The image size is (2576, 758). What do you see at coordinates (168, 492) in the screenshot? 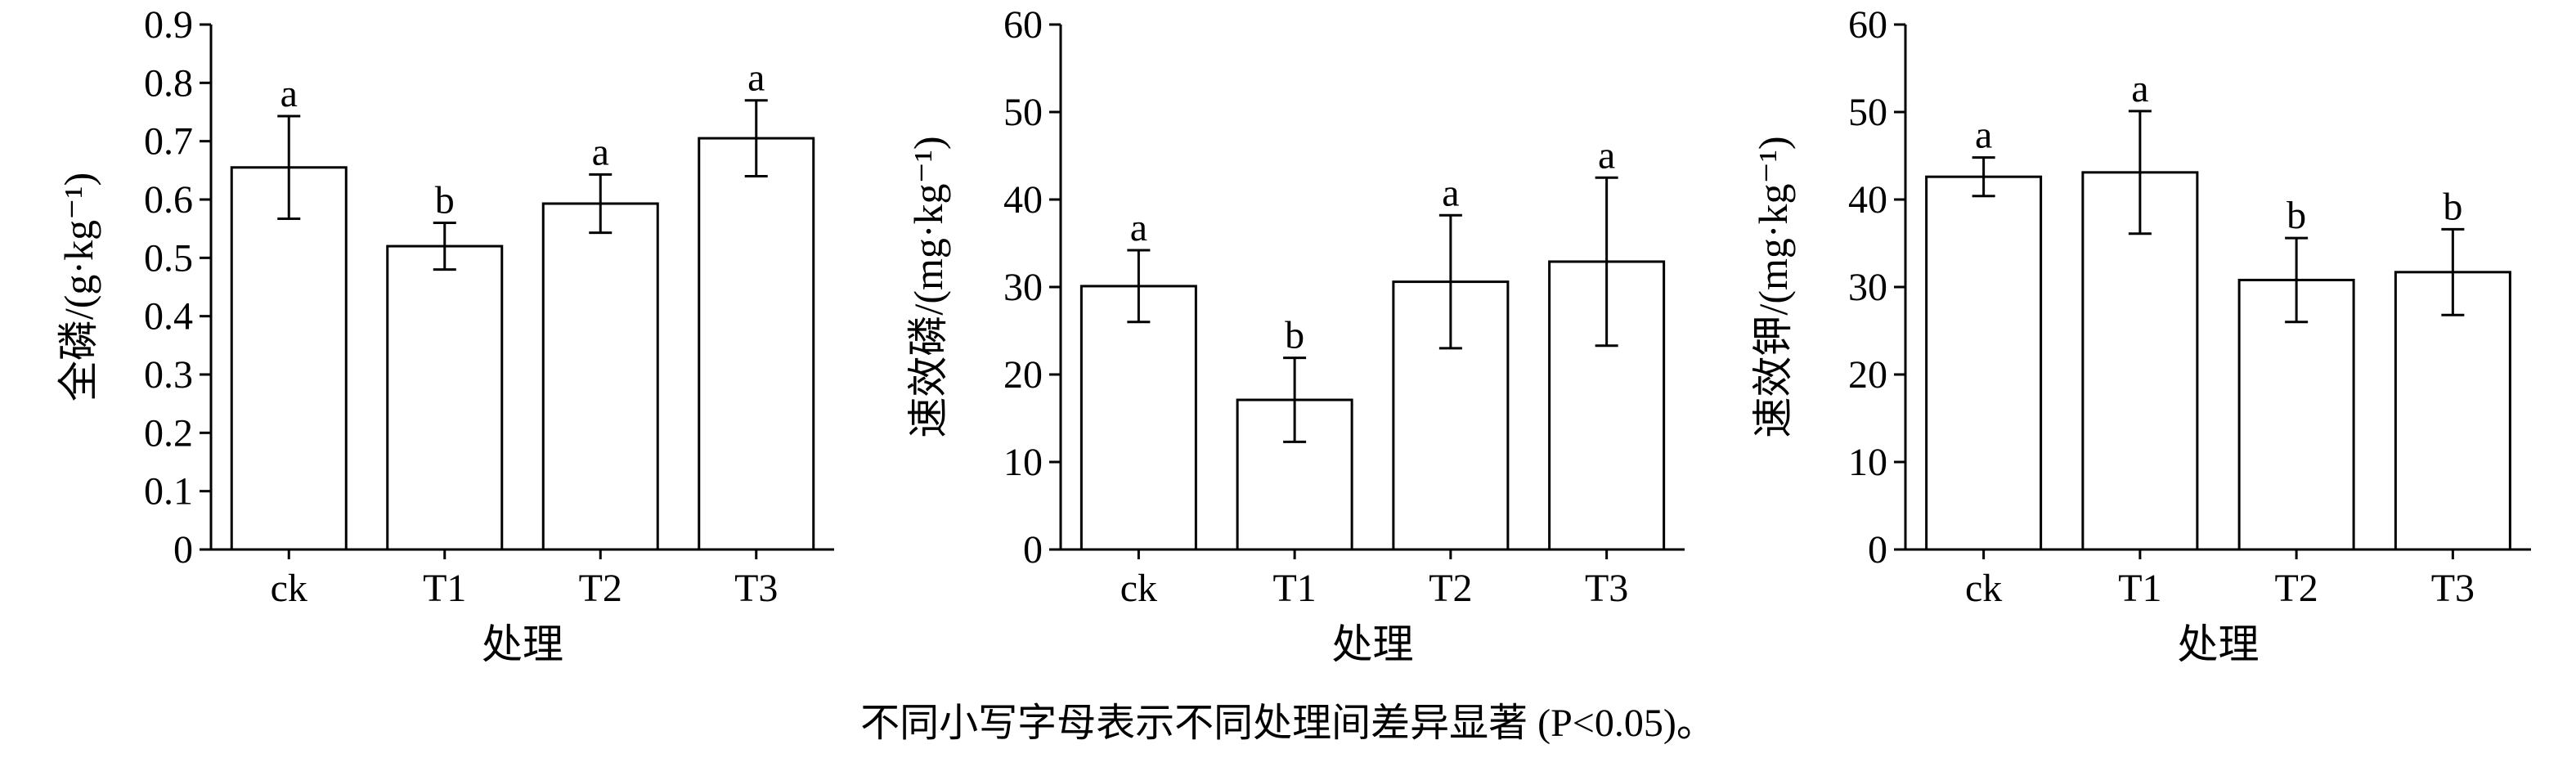
I see `y-tick-label: 0.1` at bounding box center [168, 492].